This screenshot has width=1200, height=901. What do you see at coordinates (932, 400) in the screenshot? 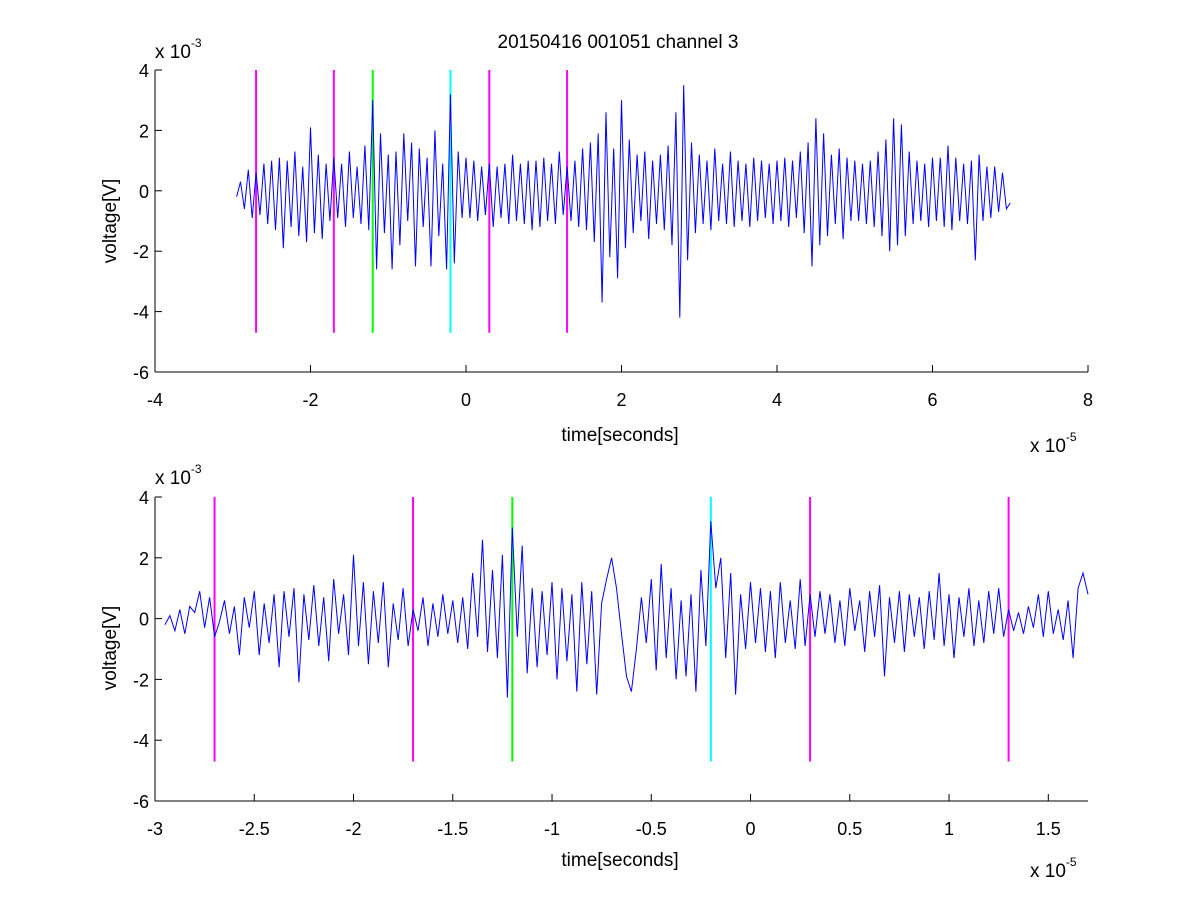
I see `top-x-tick-label: 6` at bounding box center [932, 400].